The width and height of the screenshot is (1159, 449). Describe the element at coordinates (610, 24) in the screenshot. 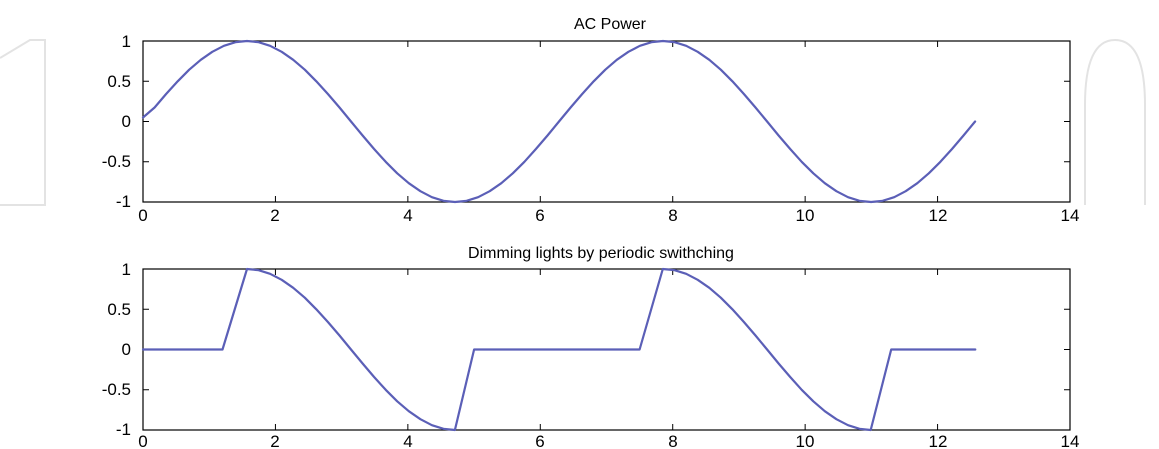

I see `subplot-title: AC Power` at that location.